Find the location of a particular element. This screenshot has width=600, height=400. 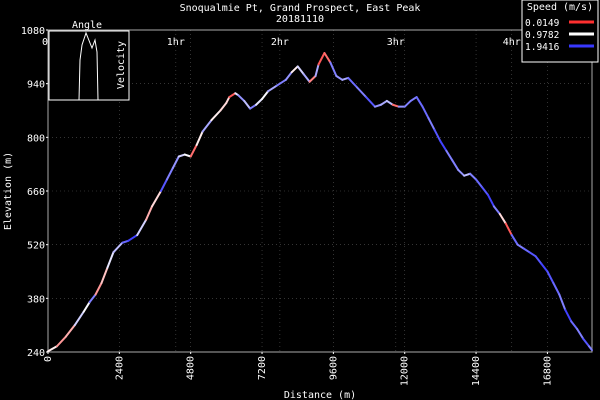

x-tick-label: 4800 is located at coordinates (191, 368).